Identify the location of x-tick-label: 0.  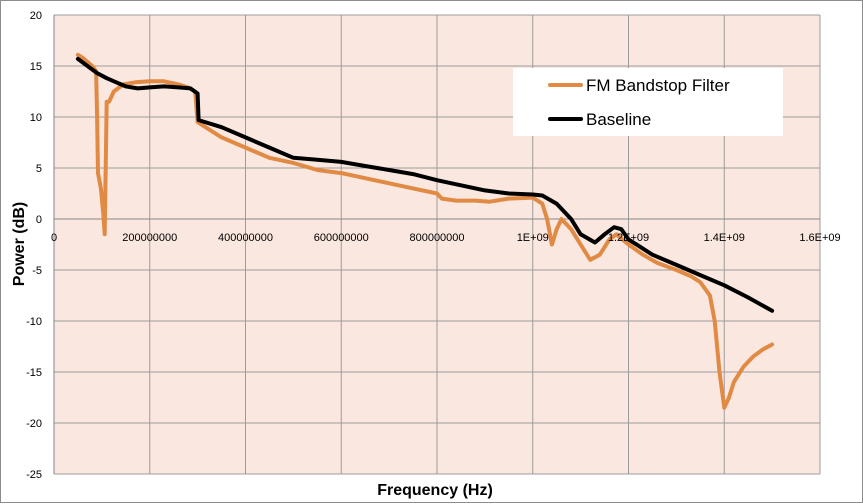
(54, 238).